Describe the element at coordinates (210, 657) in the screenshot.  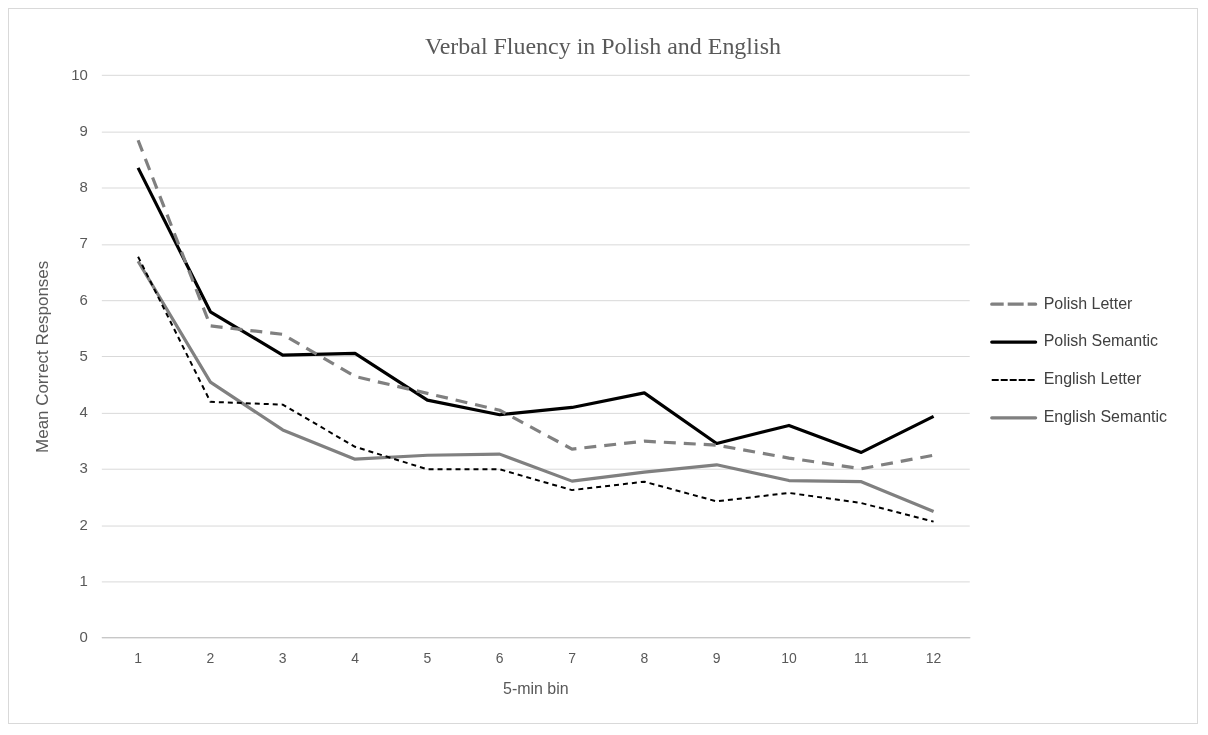
I see `x-tick-label: 2` at that location.